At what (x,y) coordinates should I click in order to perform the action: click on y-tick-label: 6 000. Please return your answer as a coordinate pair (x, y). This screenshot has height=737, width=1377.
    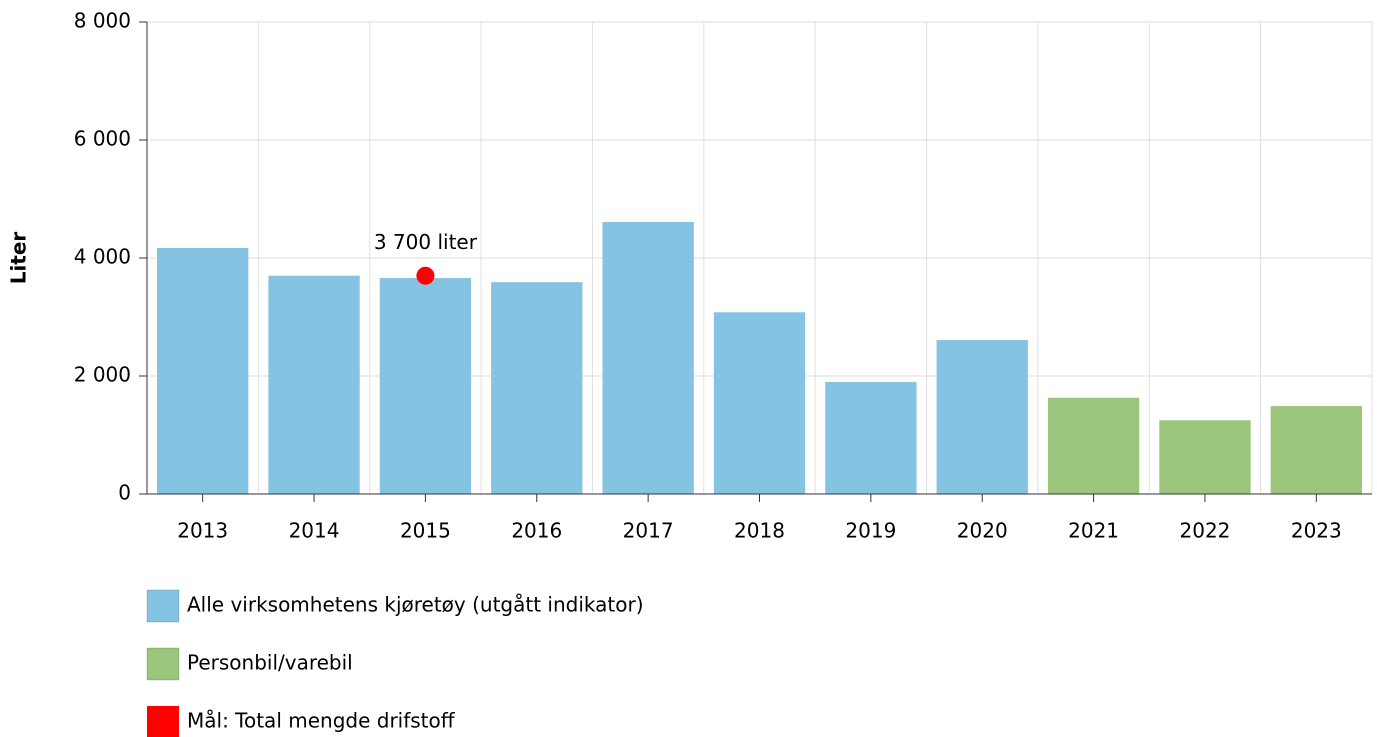
    Looking at the image, I should click on (102, 139).